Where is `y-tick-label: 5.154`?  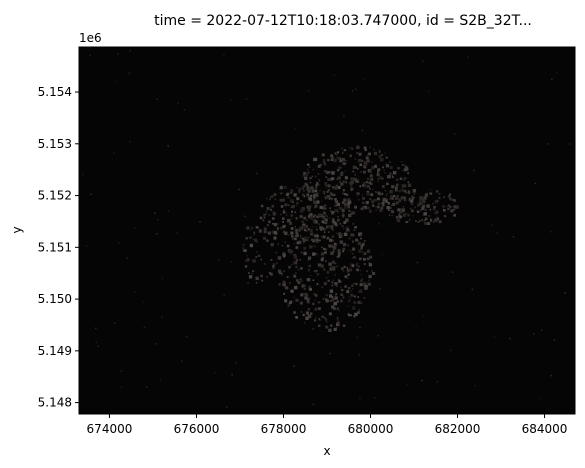 y-tick-label: 5.154 is located at coordinates (55, 92).